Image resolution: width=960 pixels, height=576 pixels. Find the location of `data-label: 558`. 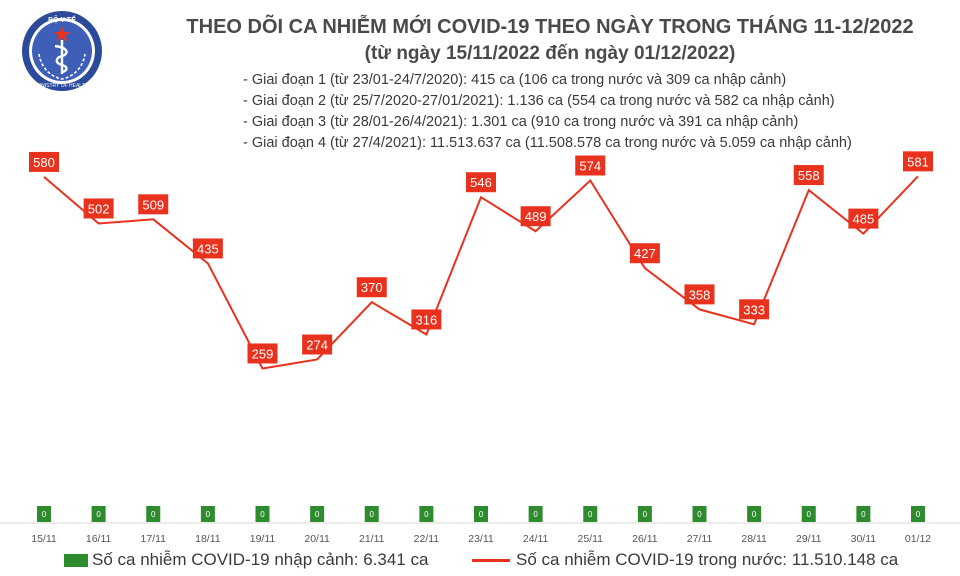

data-label: 558 is located at coordinates (809, 175).